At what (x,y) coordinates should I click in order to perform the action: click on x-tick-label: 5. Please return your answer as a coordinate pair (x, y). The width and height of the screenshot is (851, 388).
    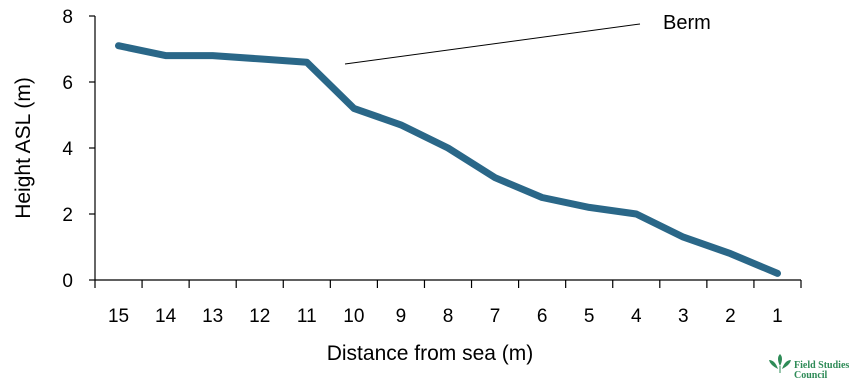
    Looking at the image, I should click on (589, 316).